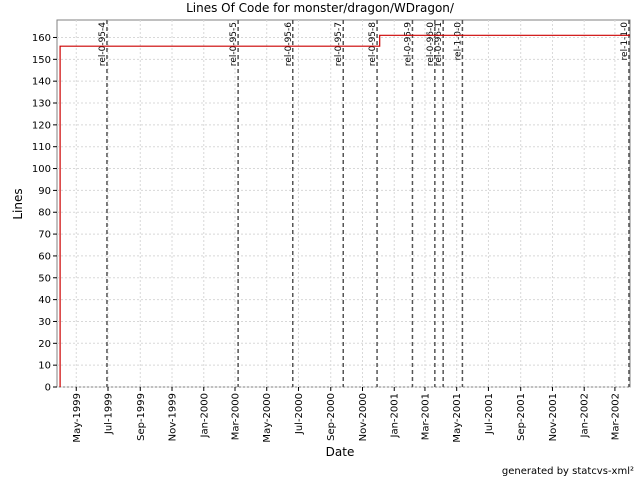  I want to click on y-tick-label: 150, so click(41, 60).